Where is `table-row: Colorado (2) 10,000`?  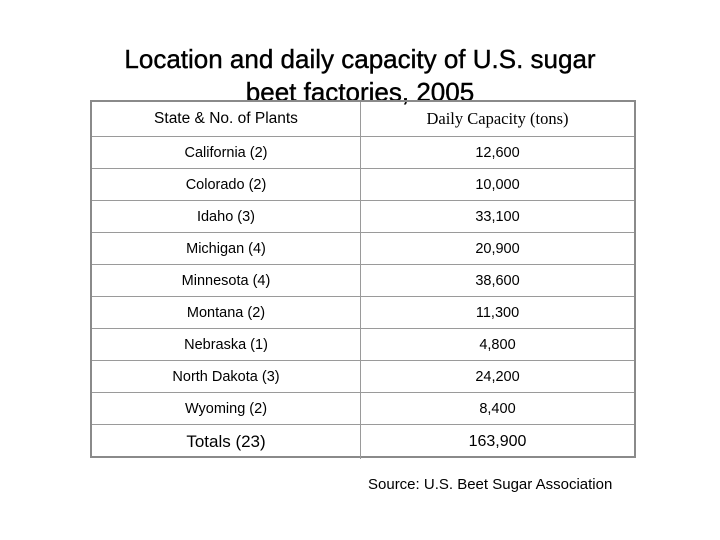
table-row: Colorado (2) 10,000 is located at coordinates (363, 184).